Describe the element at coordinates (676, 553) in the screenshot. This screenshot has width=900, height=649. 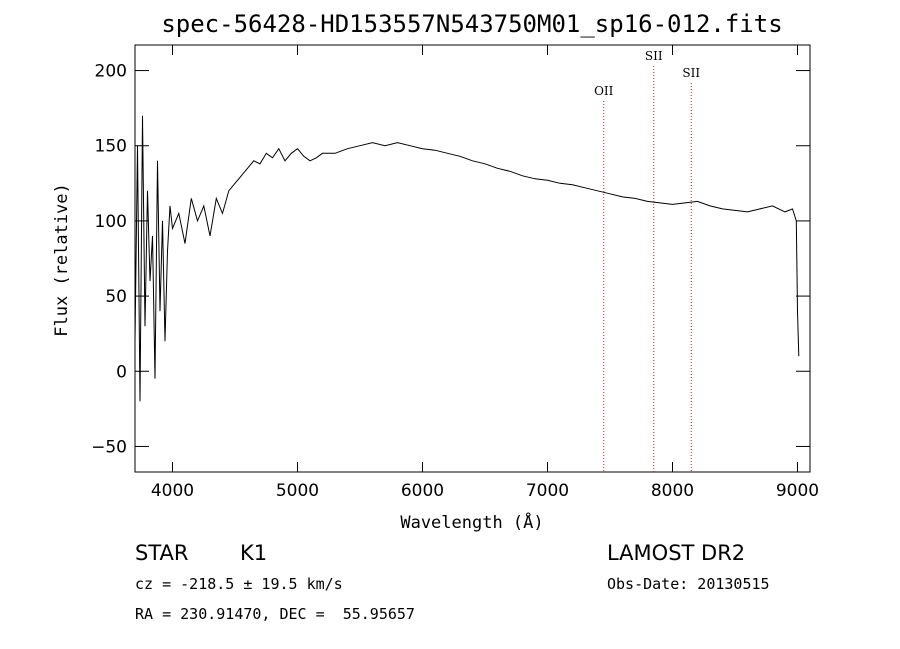
I see `survey-name: LAMOST DR2` at that location.